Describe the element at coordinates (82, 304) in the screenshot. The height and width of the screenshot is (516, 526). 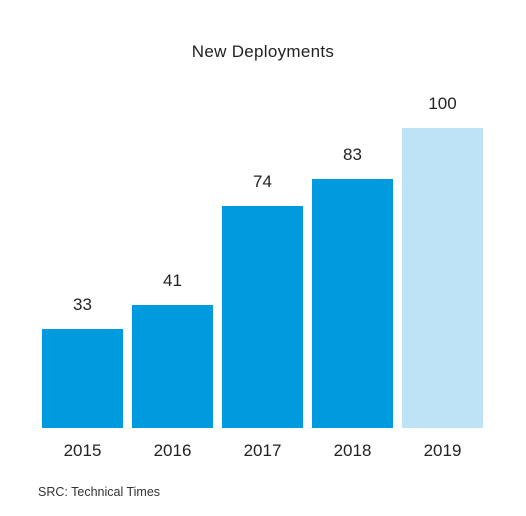
I see `value-label-2015: 33` at that location.